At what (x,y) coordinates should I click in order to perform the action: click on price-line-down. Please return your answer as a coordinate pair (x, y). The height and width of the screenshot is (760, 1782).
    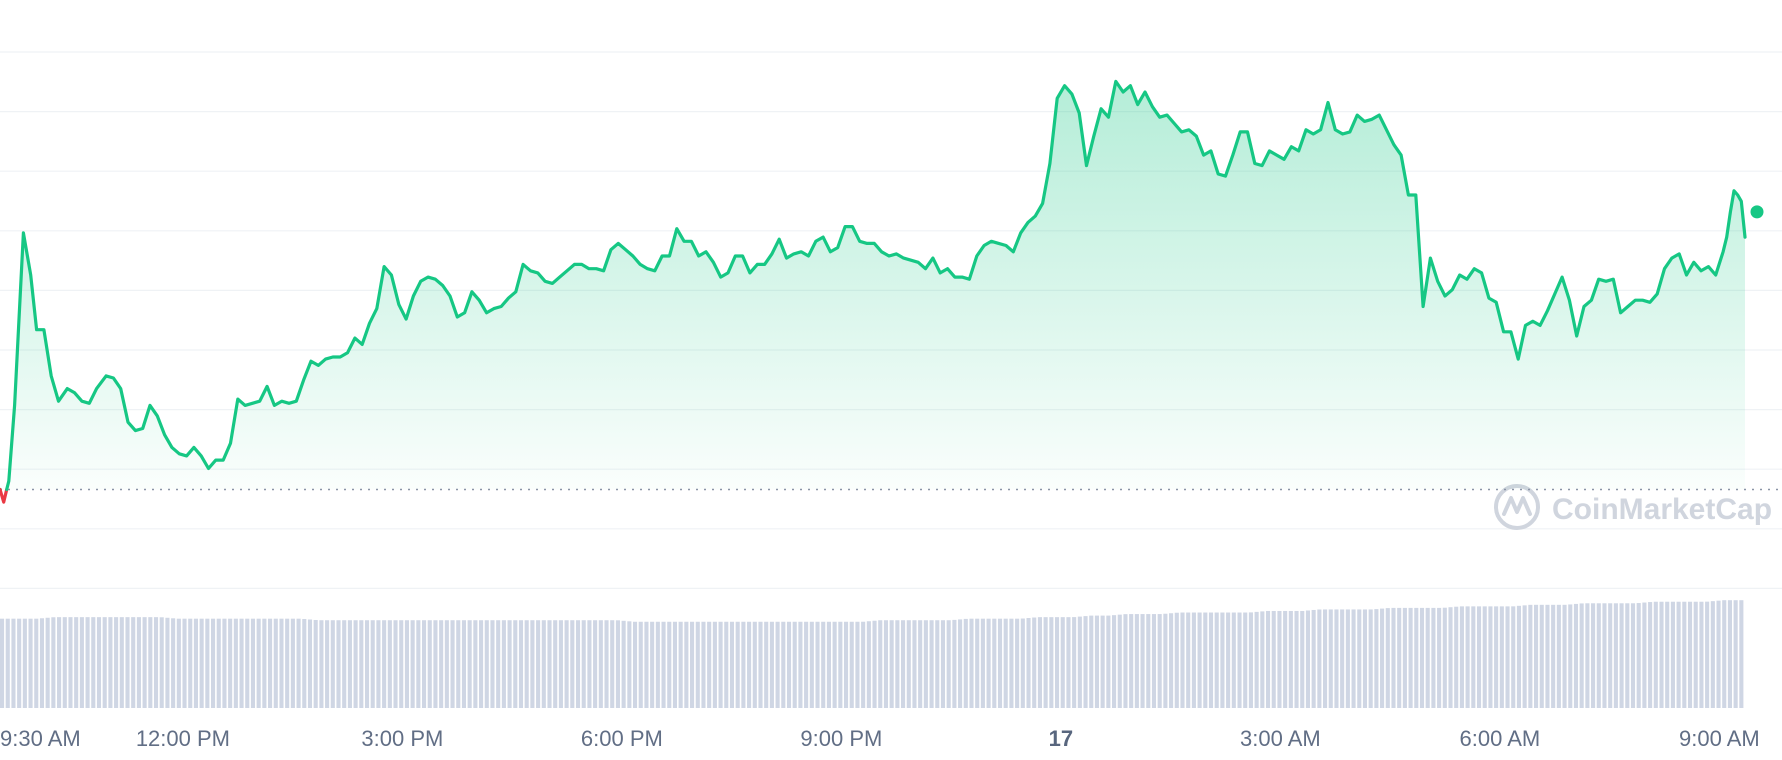
    Looking at the image, I should click on (4, 495).